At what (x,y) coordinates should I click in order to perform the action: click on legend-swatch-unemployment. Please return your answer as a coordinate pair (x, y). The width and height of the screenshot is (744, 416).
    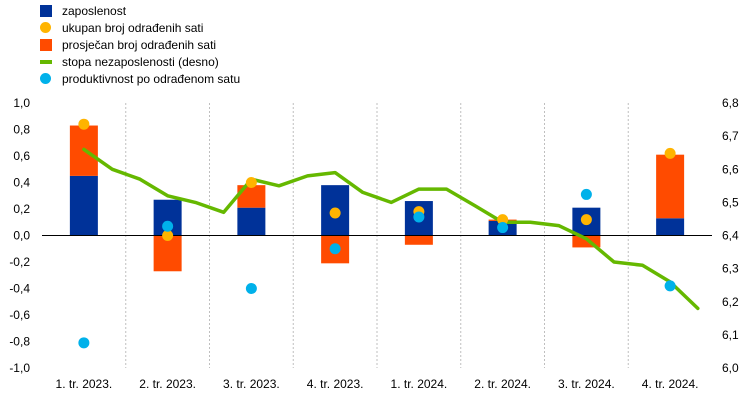
    Looking at the image, I should click on (46, 61).